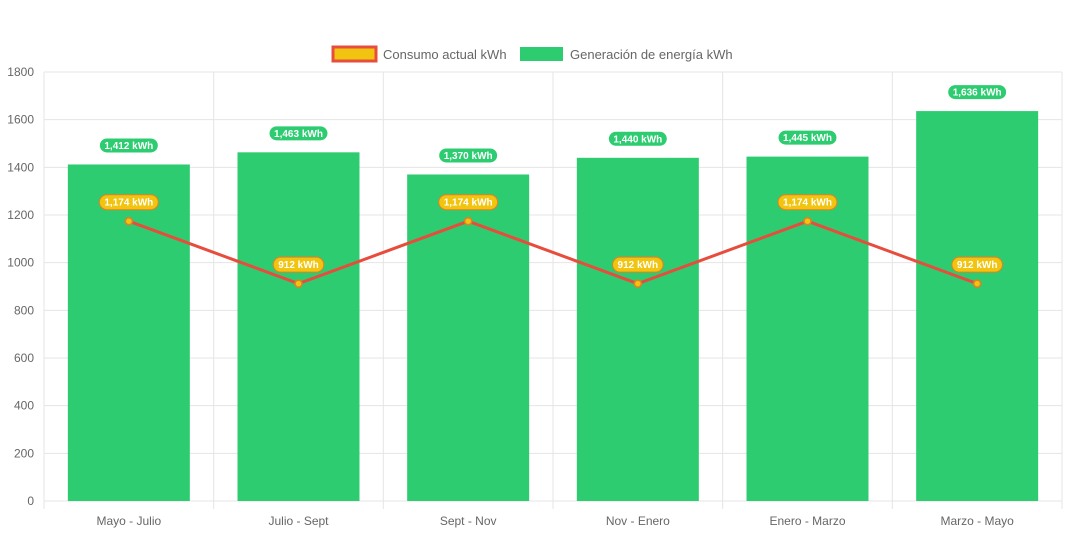  I want to click on data-label-text: 1,636 kWh, so click(977, 93).